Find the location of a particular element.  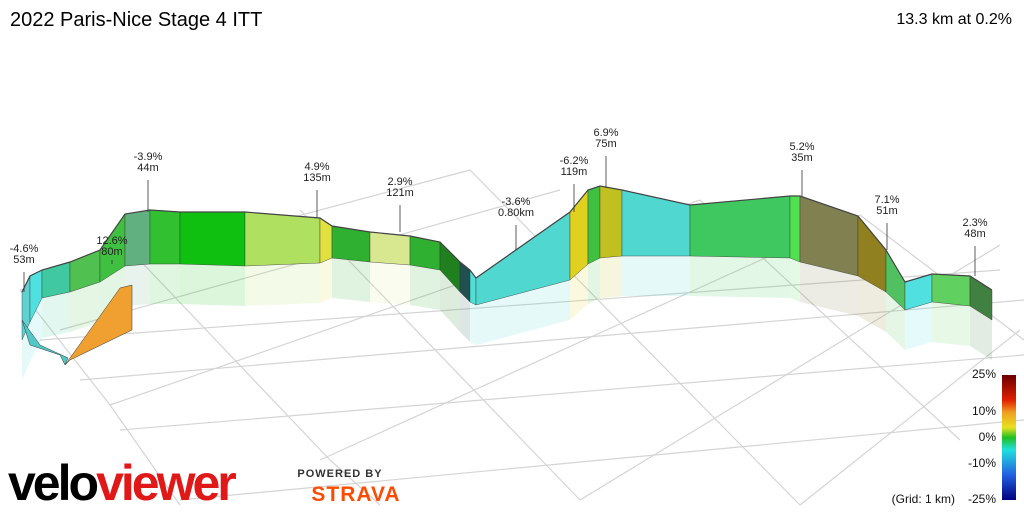

segment-length: 0.80km is located at coordinates (516, 213).